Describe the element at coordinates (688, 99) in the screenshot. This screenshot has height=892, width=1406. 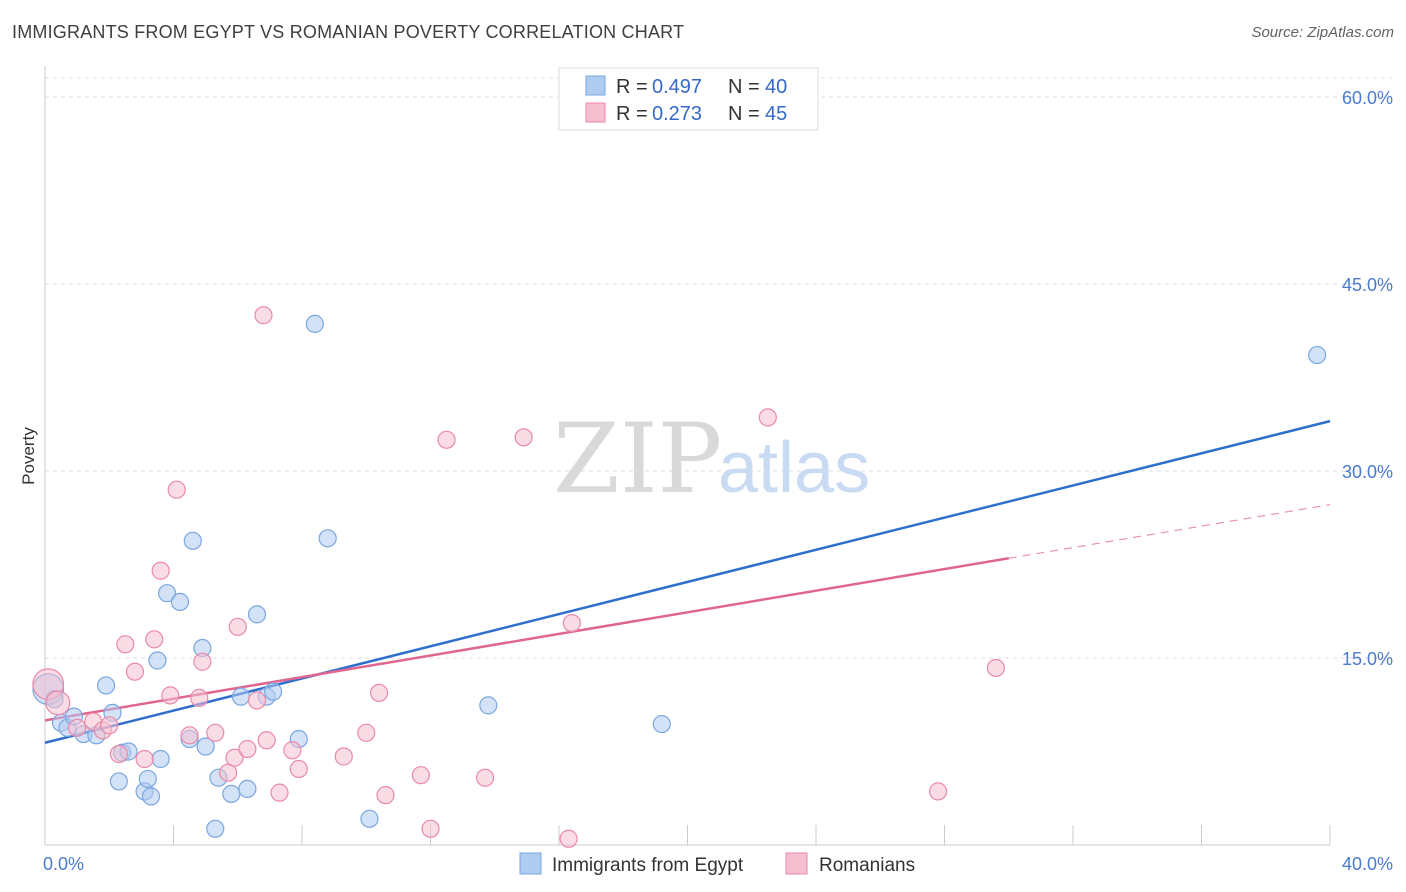
I see `legend-top: R = 0.497 N = 40 R = 0.273 N = 45` at that location.